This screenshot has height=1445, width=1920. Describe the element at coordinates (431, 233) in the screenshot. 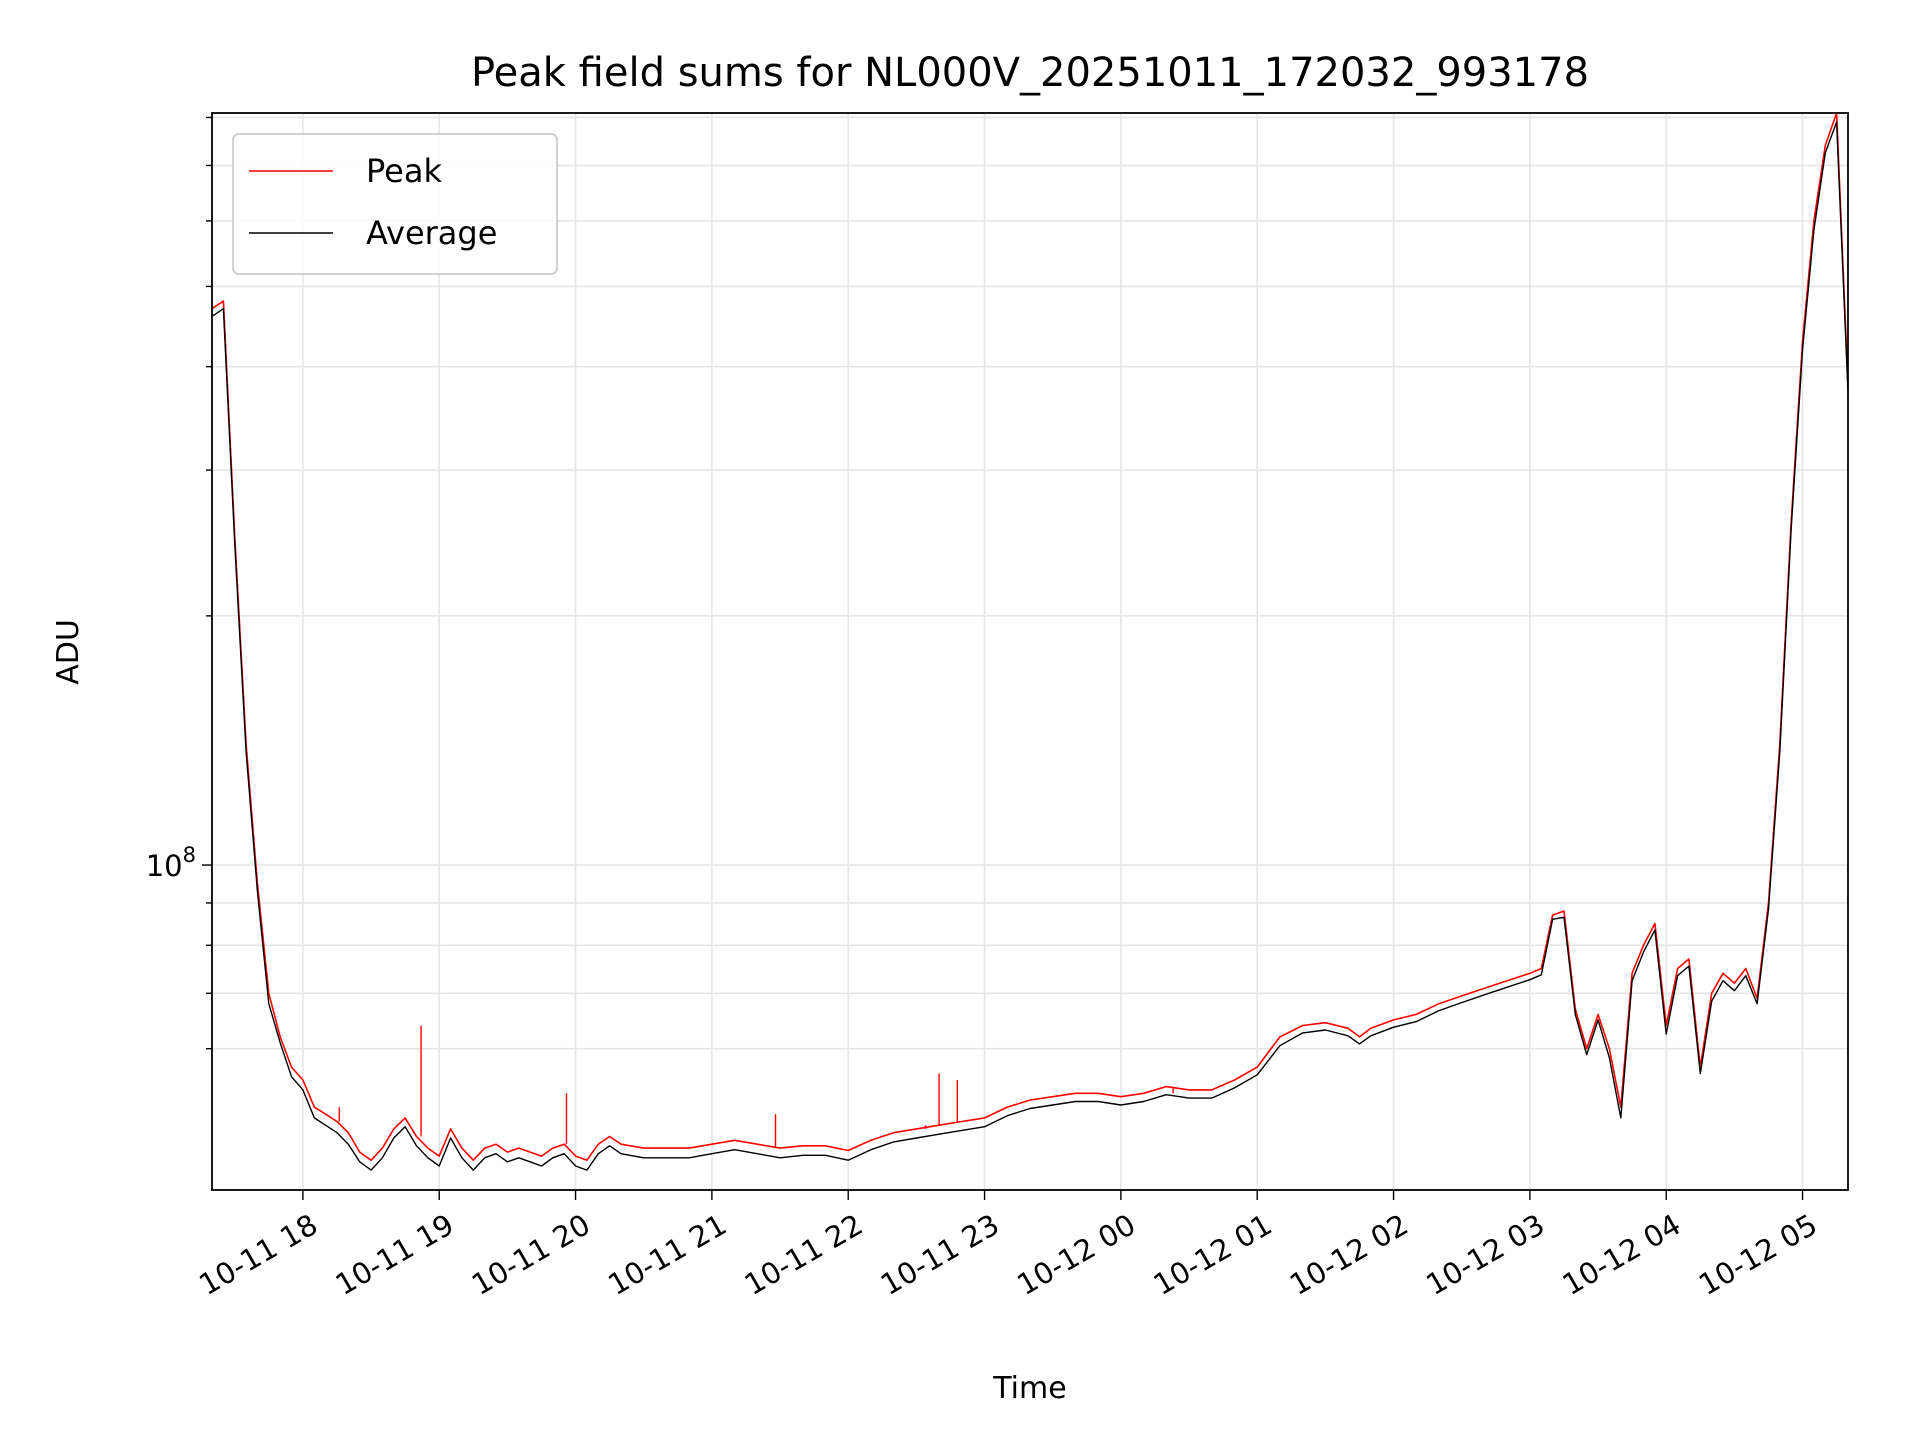

I see `legend-label-average: Average` at that location.